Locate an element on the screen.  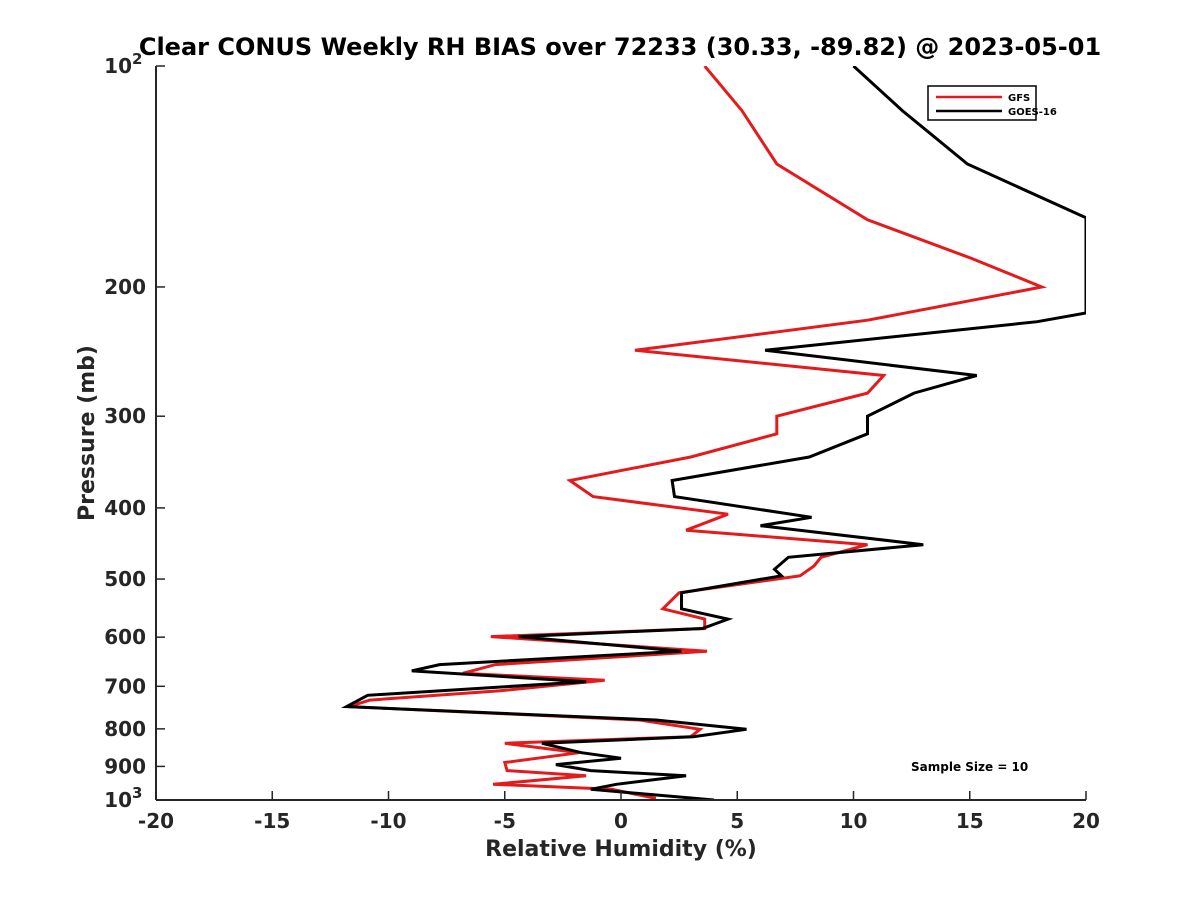
x-tick-label: -10 is located at coordinates (388, 821).